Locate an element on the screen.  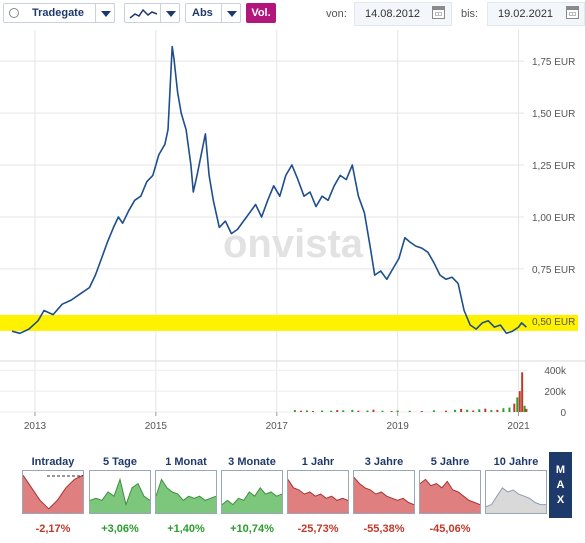
volume-toggle-button: Vol. is located at coordinates (261, 13).